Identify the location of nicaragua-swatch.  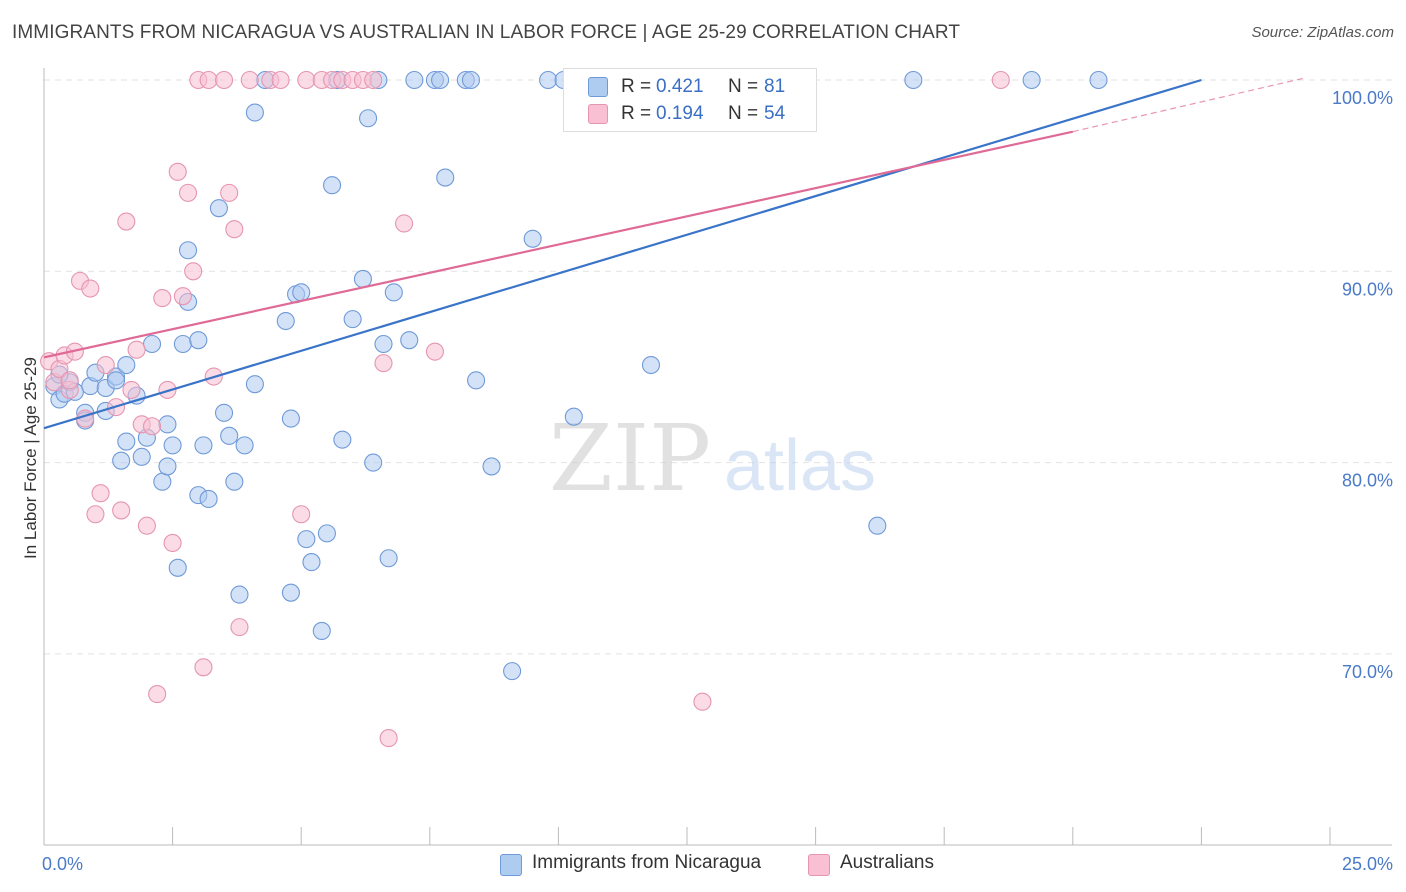
(598, 87).